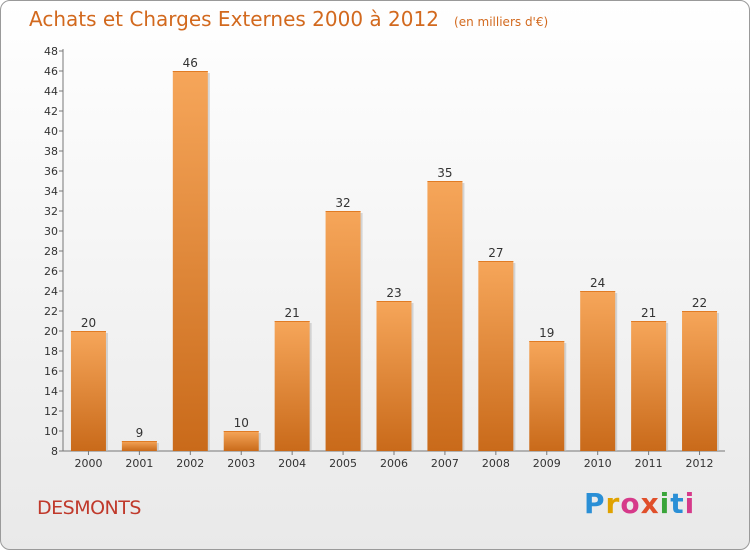 The image size is (750, 550). What do you see at coordinates (88, 463) in the screenshot?
I see `x-tick-label: 2000` at bounding box center [88, 463].